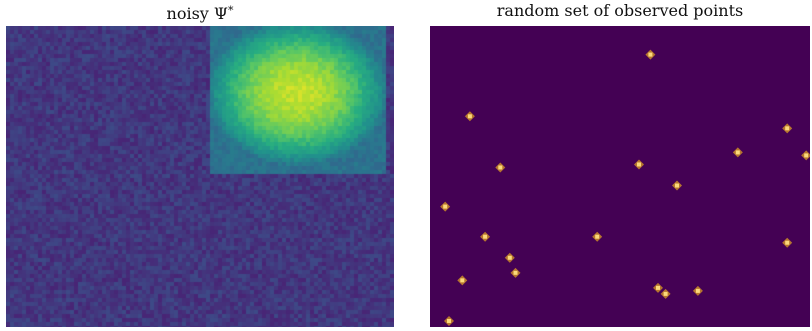 The height and width of the screenshot is (331, 812). Describe the element at coordinates (620, 10) in the screenshot. I see `observed-points-title: random set of observed points` at that location.